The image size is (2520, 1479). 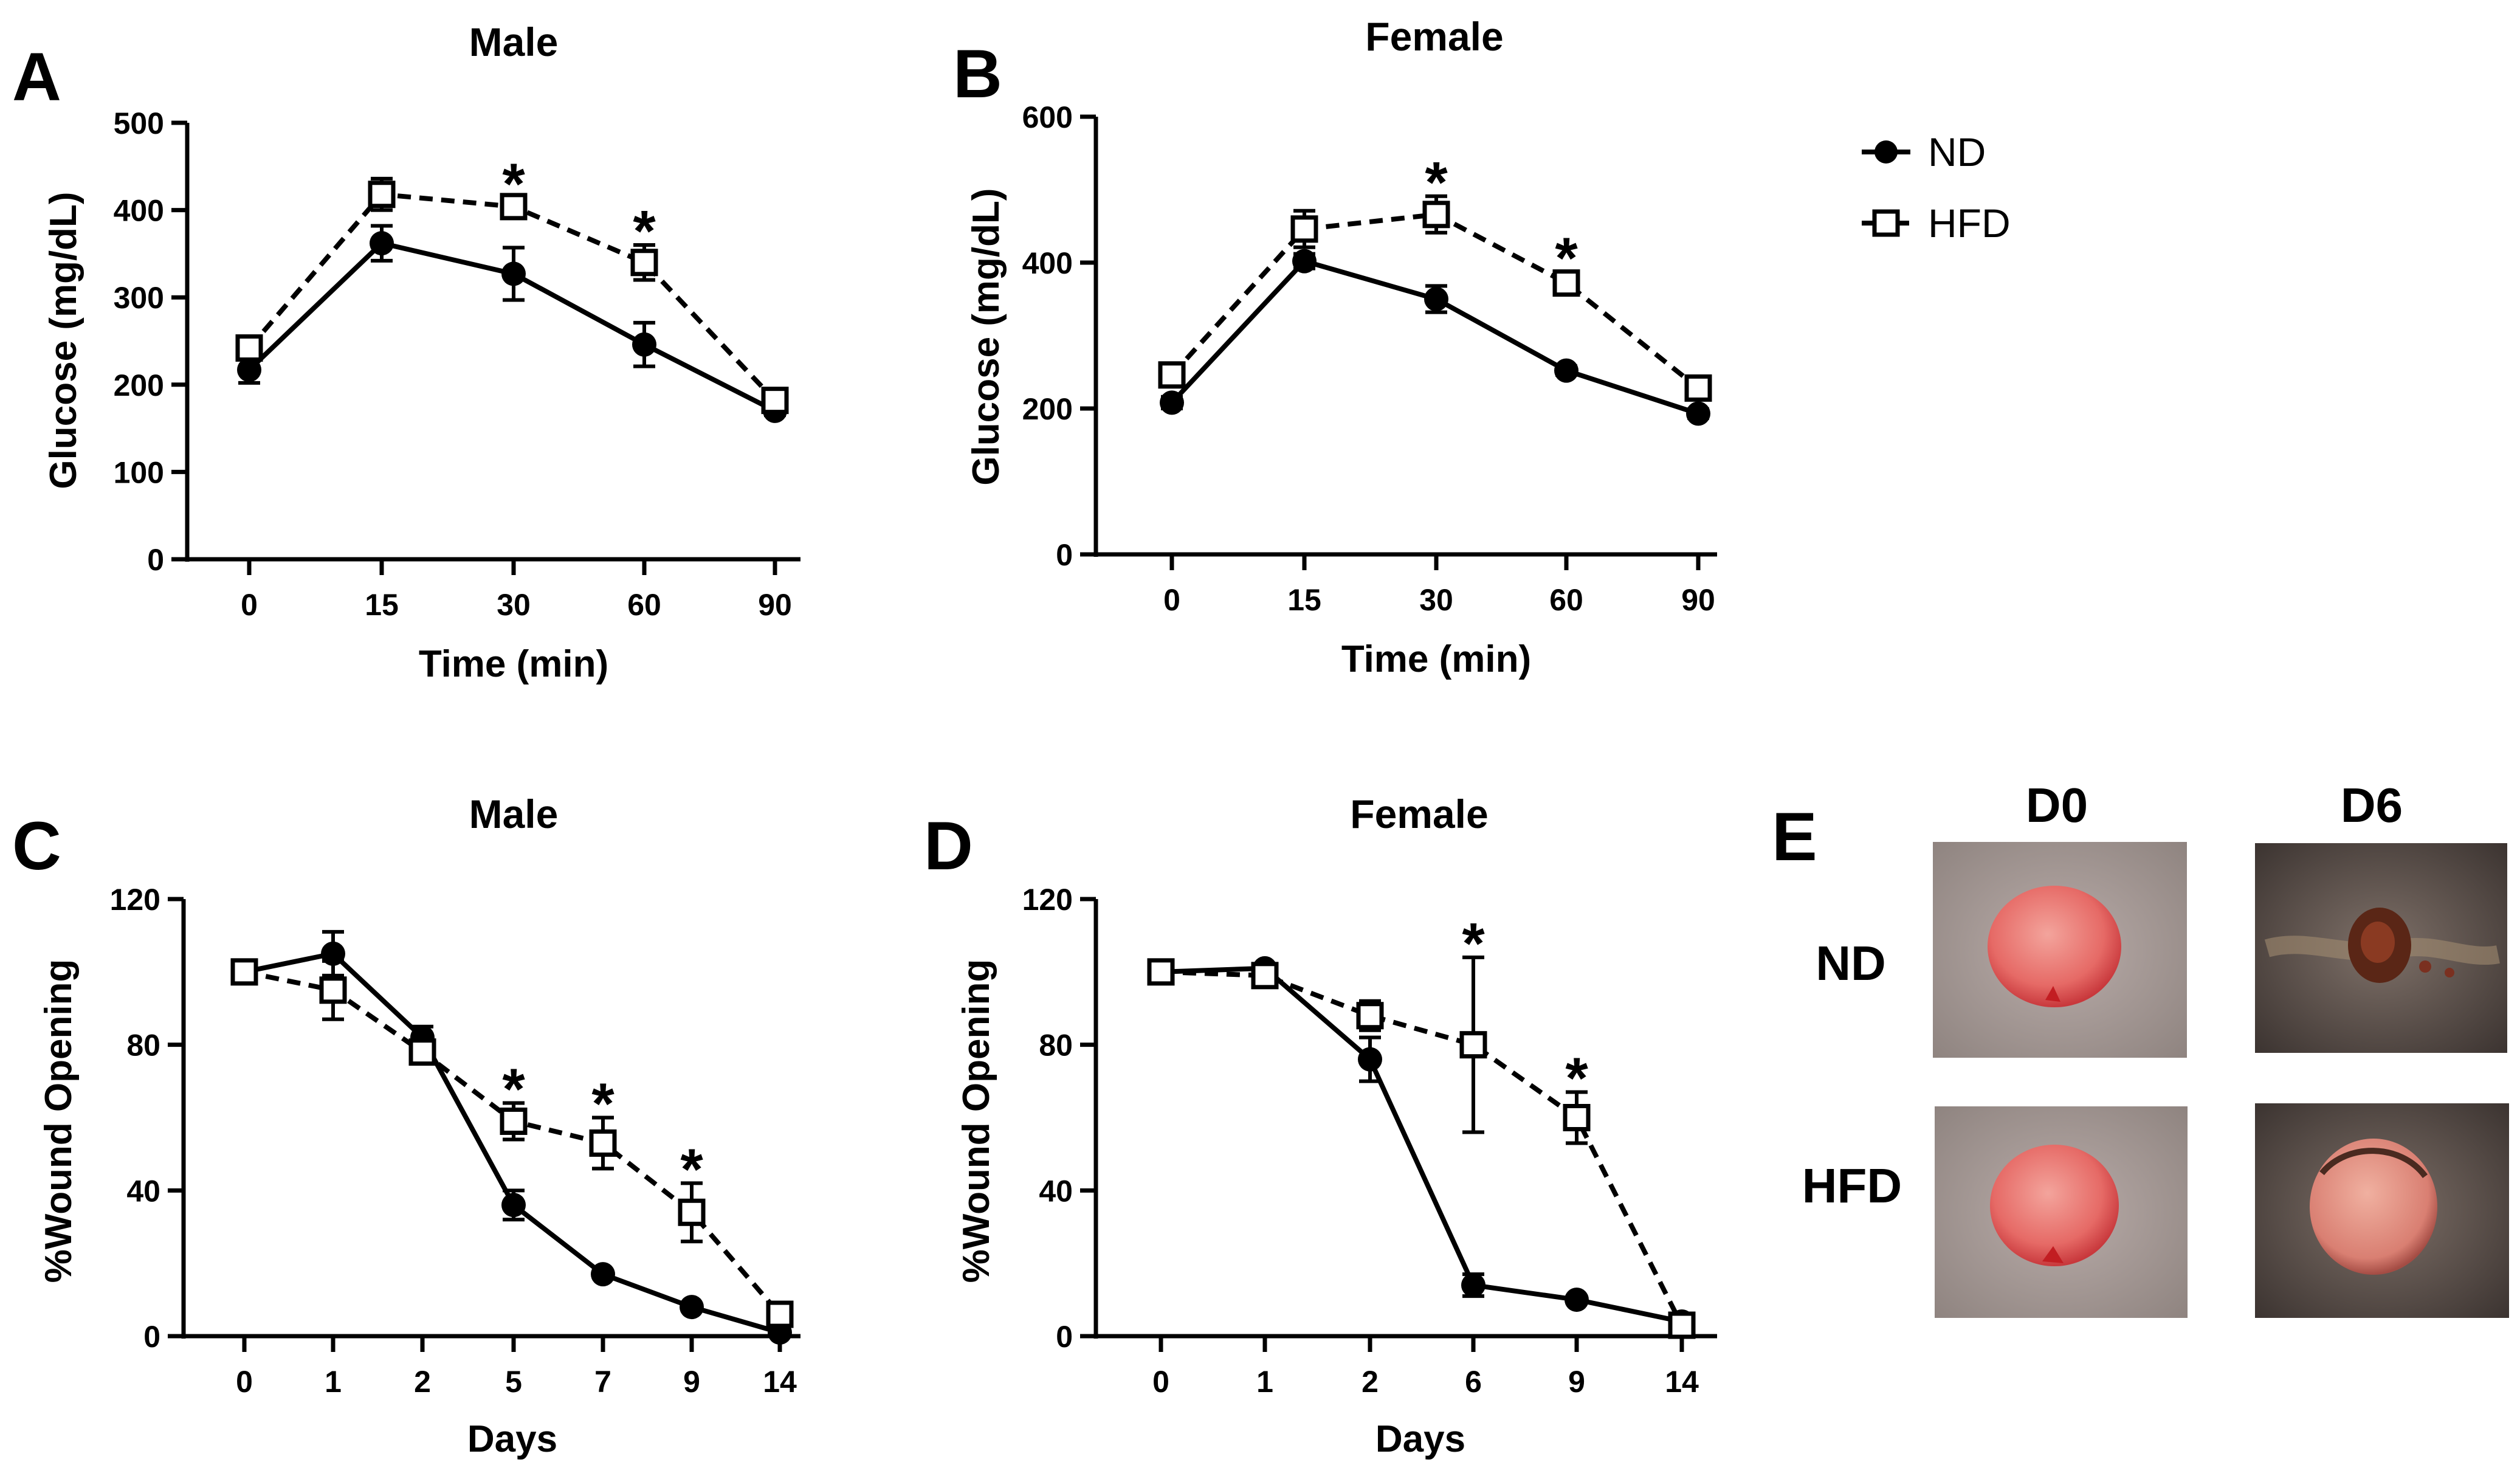 I want to click on panel-letter: A, so click(x=36, y=77).